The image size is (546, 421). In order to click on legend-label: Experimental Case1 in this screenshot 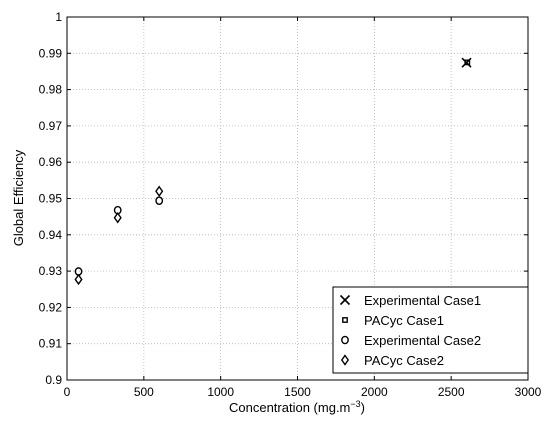, I will do `click(422, 300)`.